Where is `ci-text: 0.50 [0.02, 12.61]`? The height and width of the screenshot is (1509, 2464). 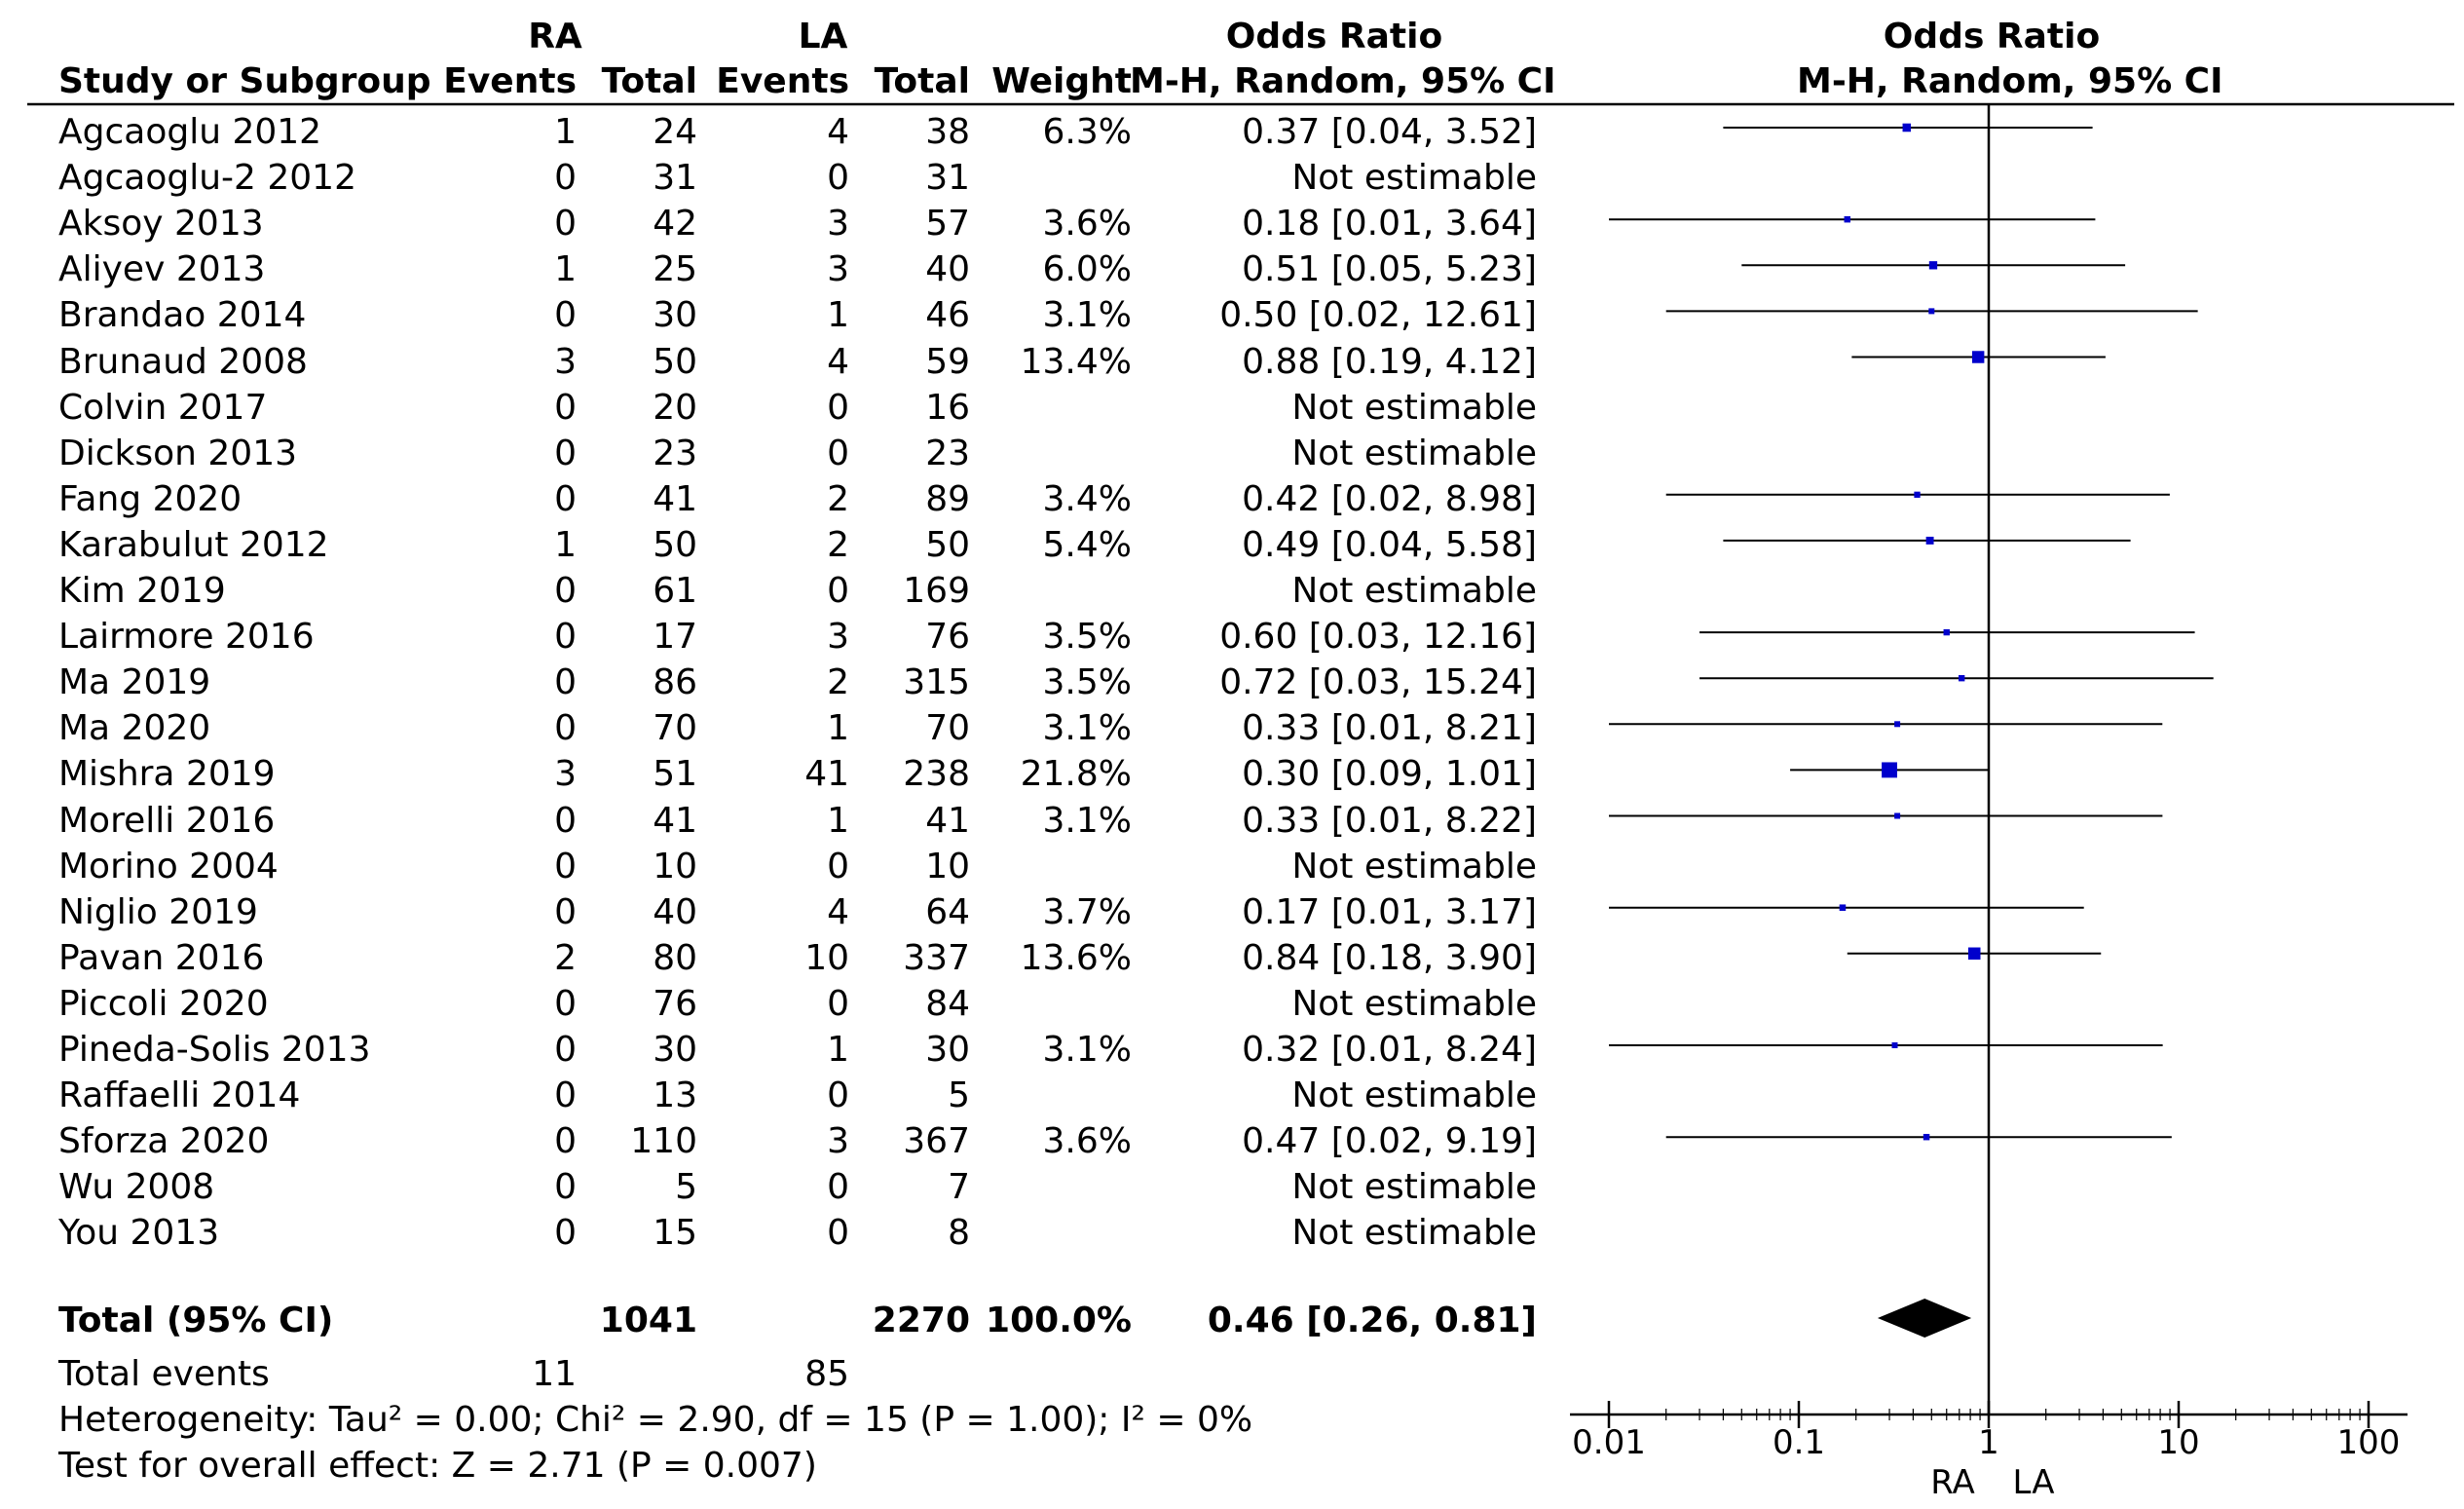
ci-text: 0.50 [0.02, 12.61] is located at coordinates (1378, 315).